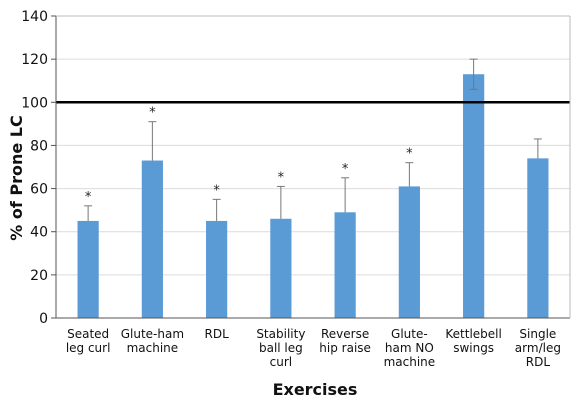 The width and height of the screenshot is (585, 412). Describe the element at coordinates (16, 177) in the screenshot. I see `y-axis-title: % of Prone LC` at that location.